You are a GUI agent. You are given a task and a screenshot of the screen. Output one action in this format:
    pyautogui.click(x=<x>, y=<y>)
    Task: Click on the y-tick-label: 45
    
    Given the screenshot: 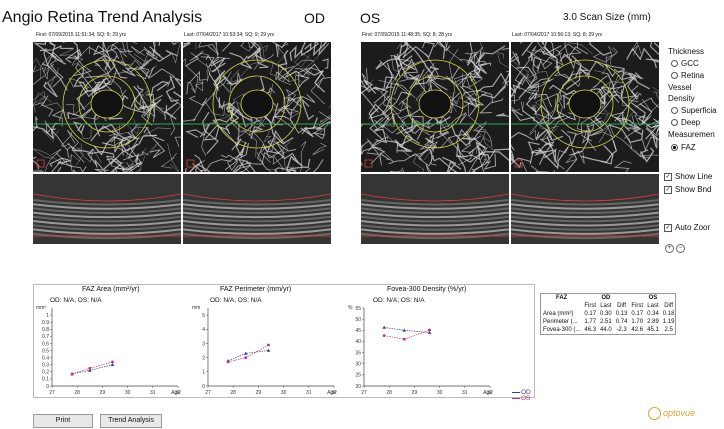 What is the action you would take?
    pyautogui.click(x=358, y=331)
    